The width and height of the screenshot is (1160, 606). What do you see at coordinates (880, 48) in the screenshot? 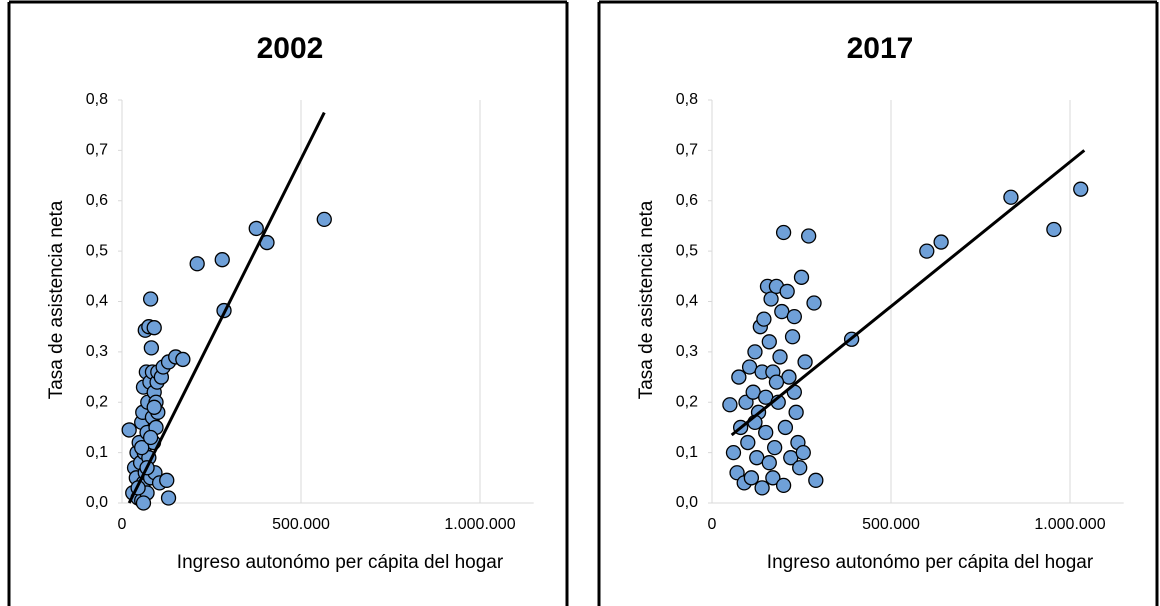
I see `chart-title: 2017` at bounding box center [880, 48].